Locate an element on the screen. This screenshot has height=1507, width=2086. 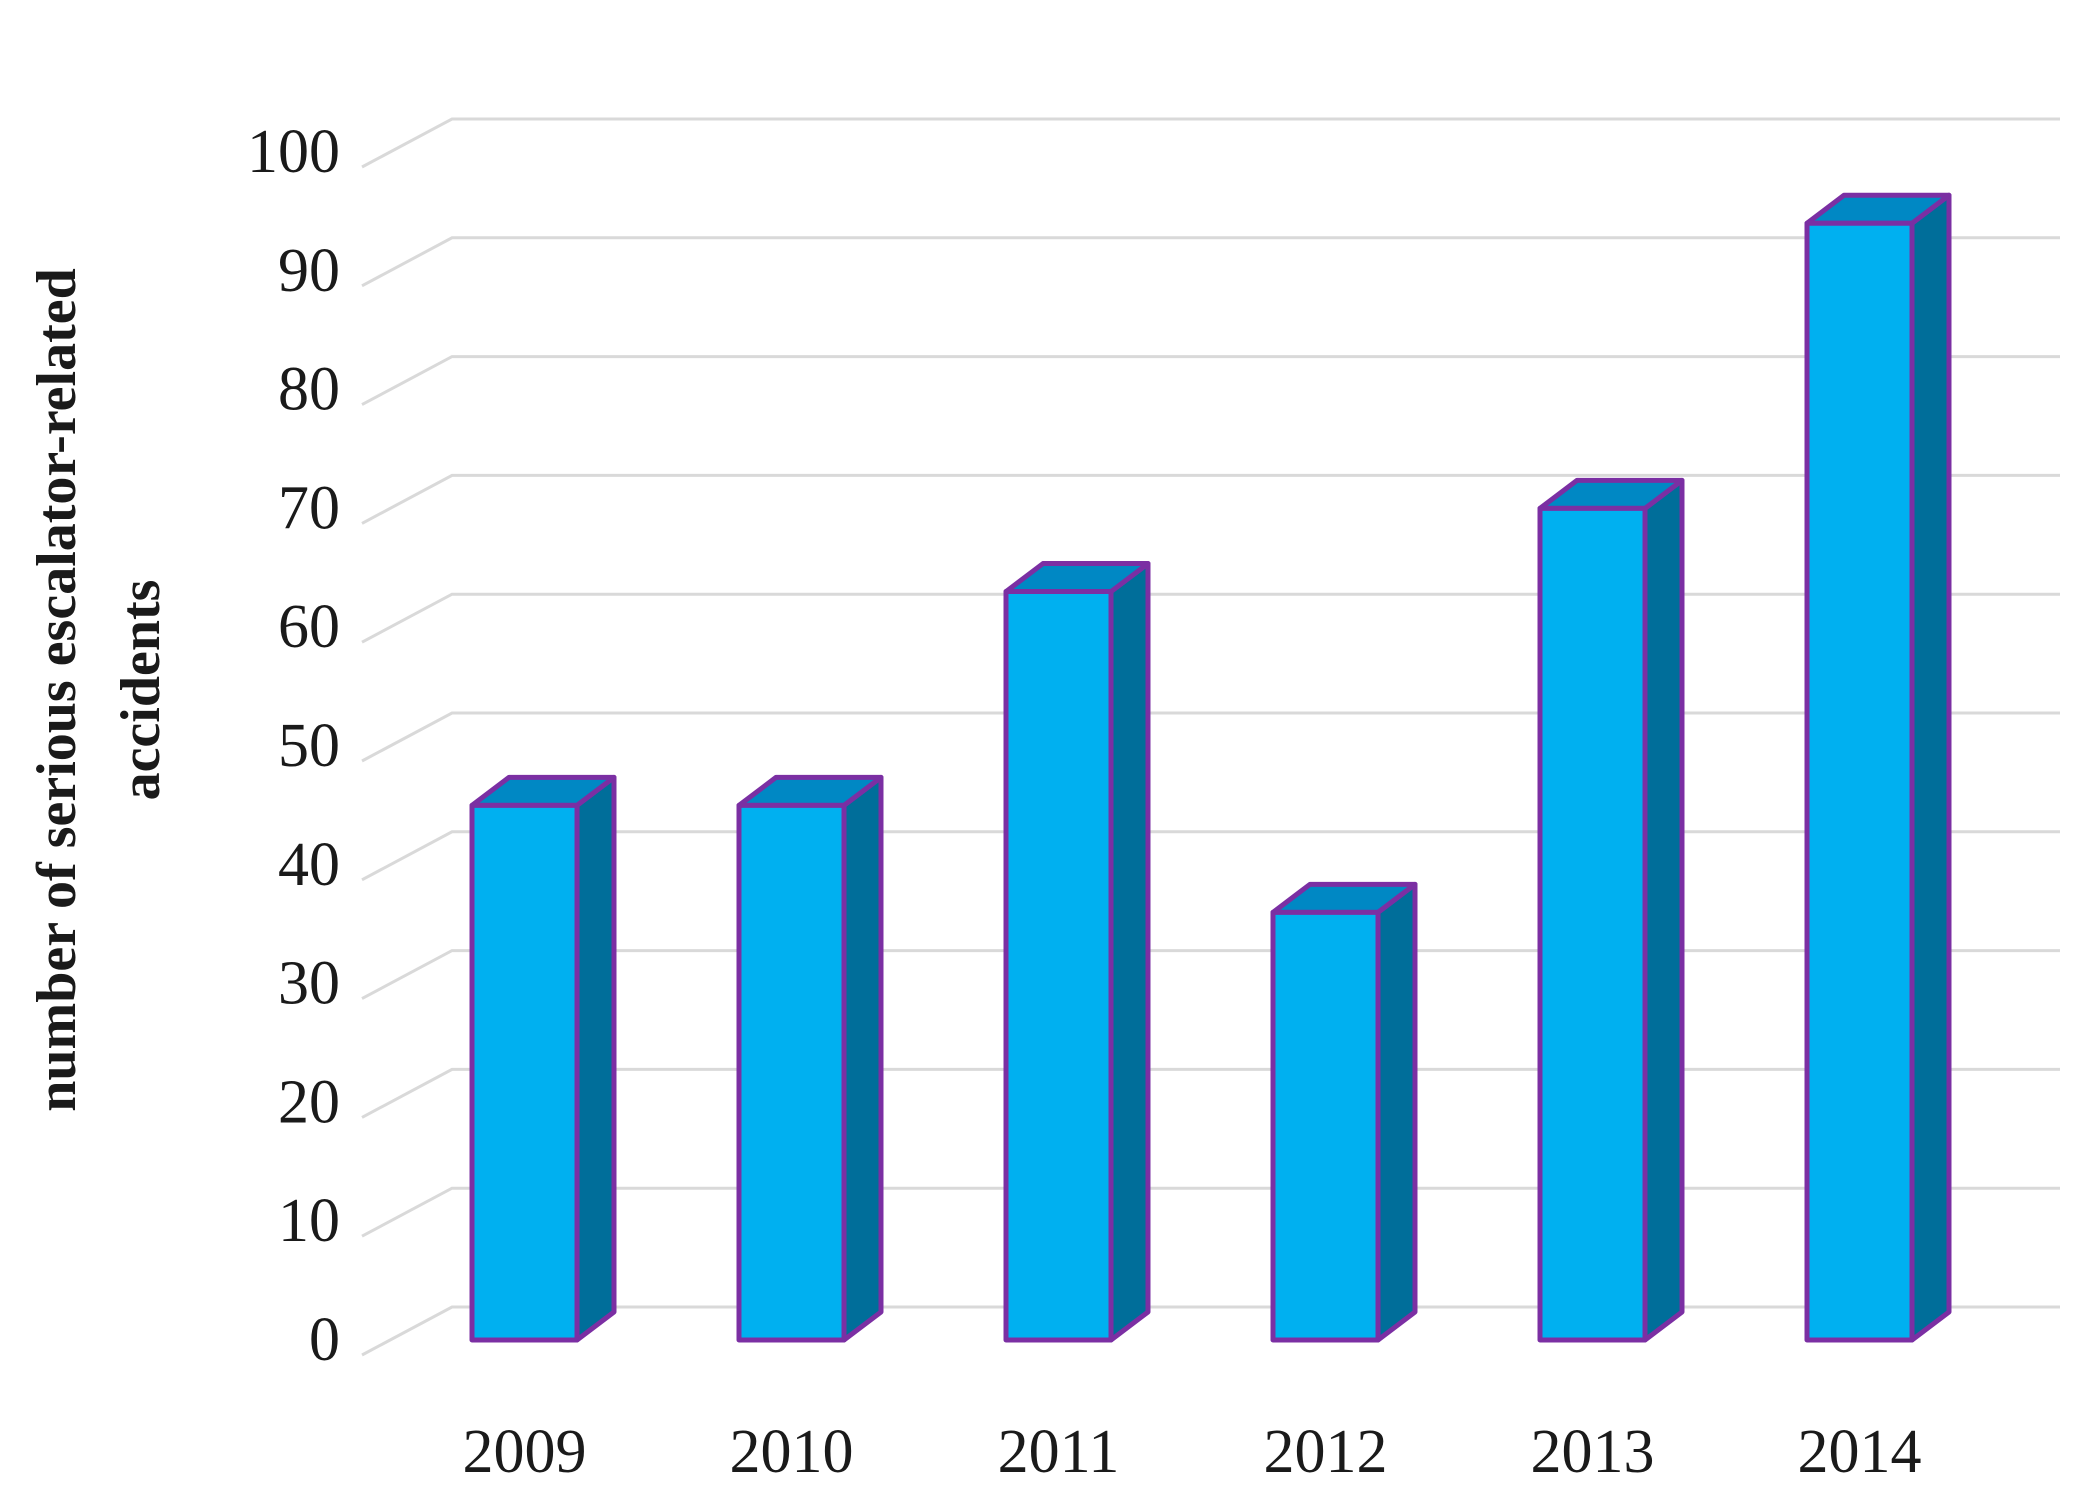
y-tick-label: 10 is located at coordinates (309, 1221).